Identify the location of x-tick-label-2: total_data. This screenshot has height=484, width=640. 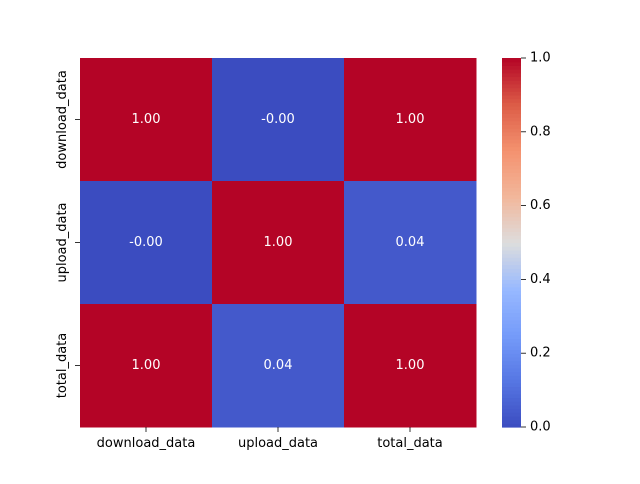
(410, 443).